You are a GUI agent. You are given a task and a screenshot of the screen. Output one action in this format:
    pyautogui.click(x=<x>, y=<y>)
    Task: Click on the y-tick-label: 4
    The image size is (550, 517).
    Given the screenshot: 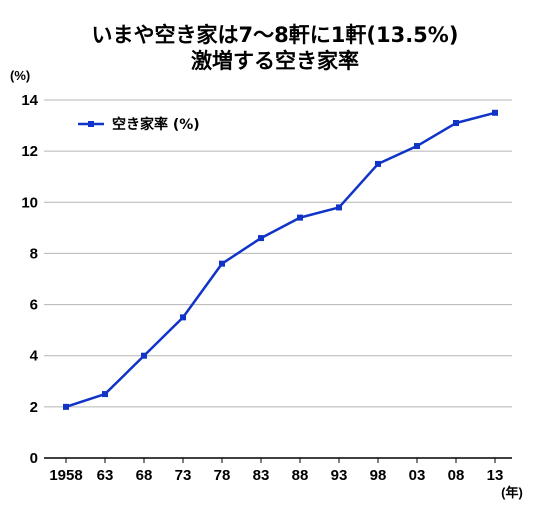 What is the action you would take?
    pyautogui.click(x=34, y=356)
    